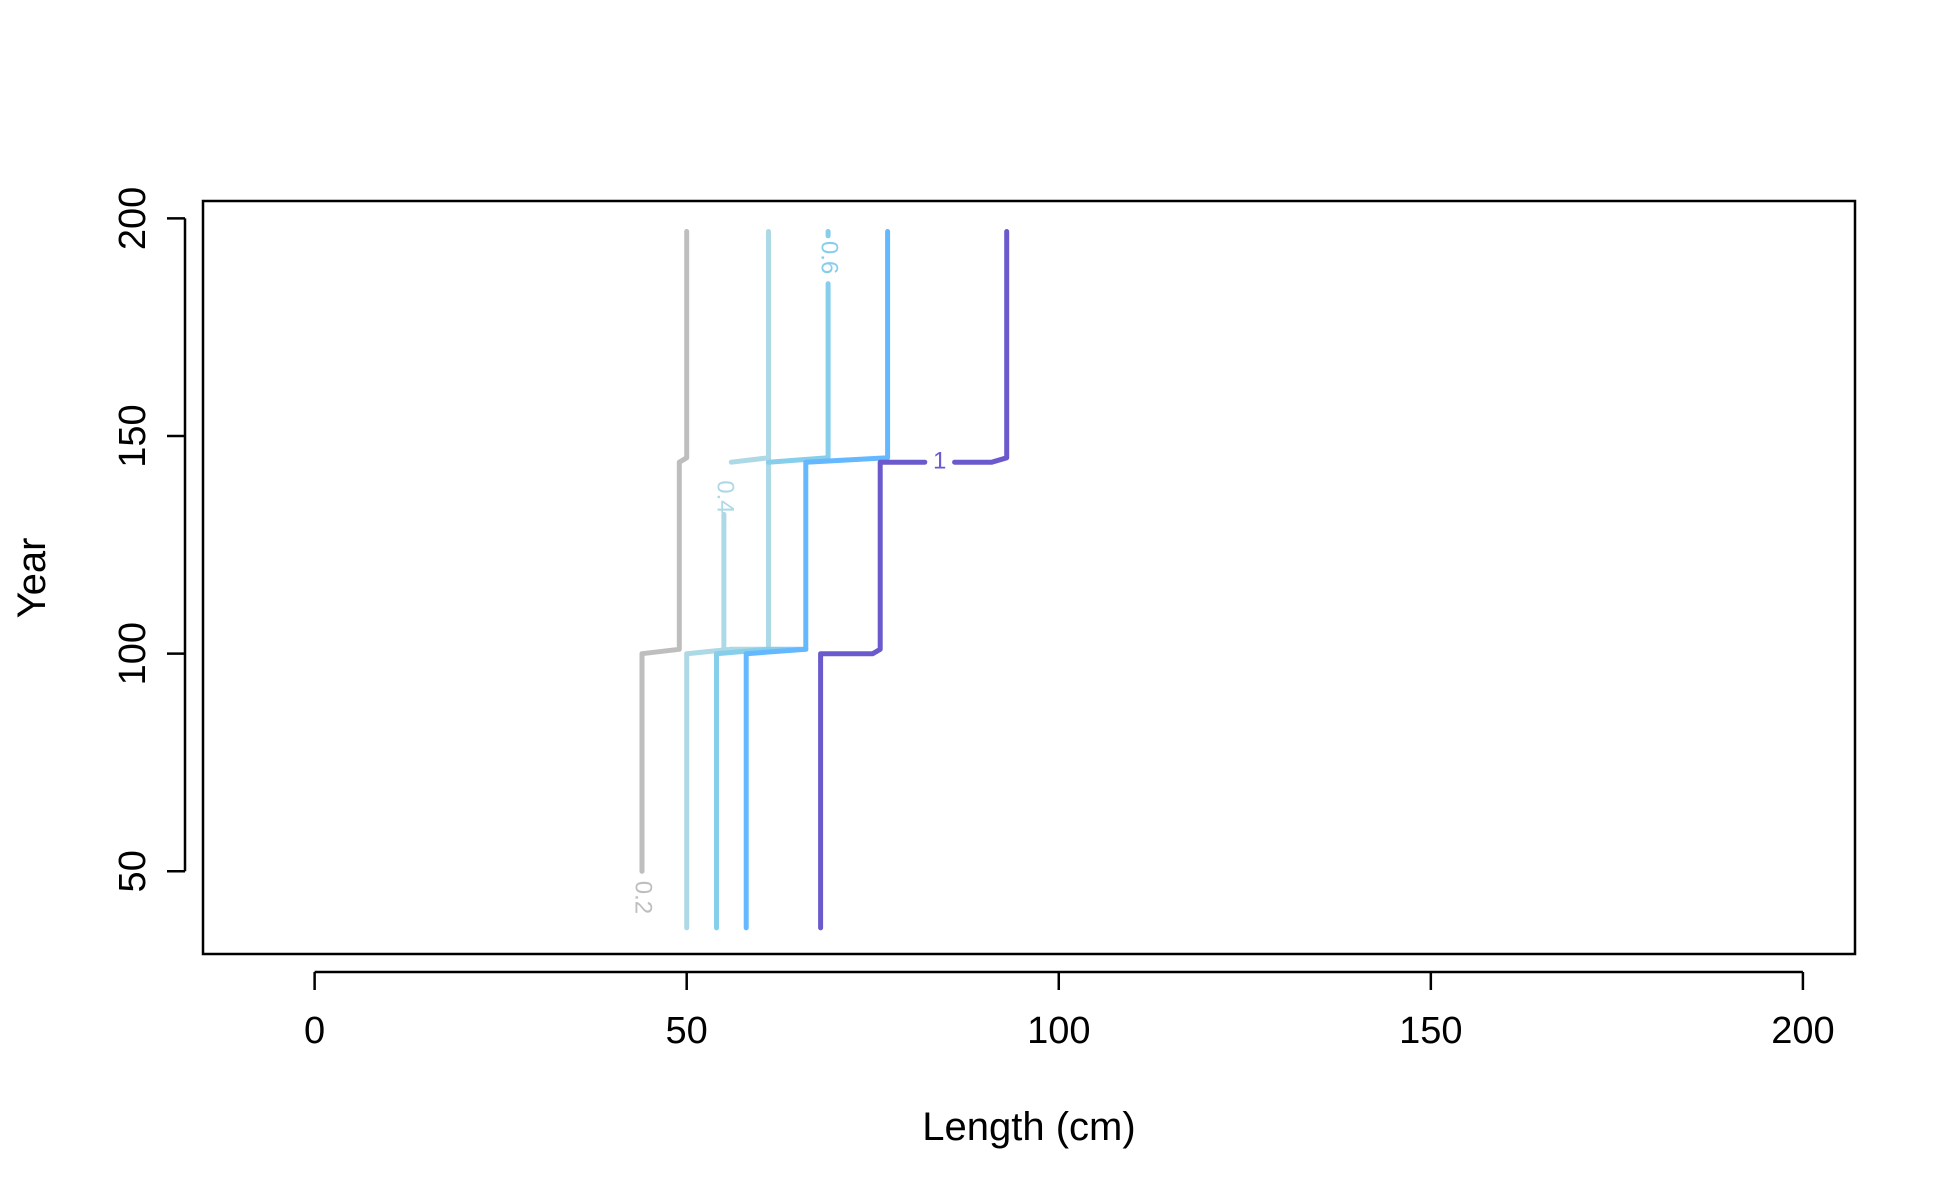 This screenshot has height=1200, width=1950. I want to click on x-axis: 0 50 100 150 200, so click(1069, 1011).